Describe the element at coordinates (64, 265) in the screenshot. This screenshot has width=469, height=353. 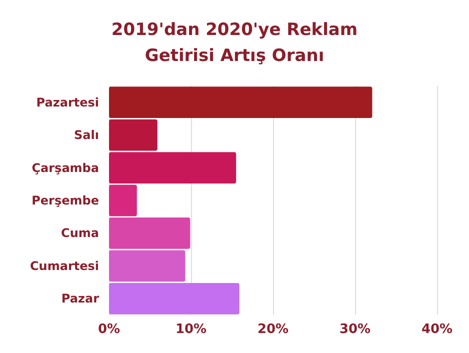
I see `y-tick-label: Cumartesi` at that location.